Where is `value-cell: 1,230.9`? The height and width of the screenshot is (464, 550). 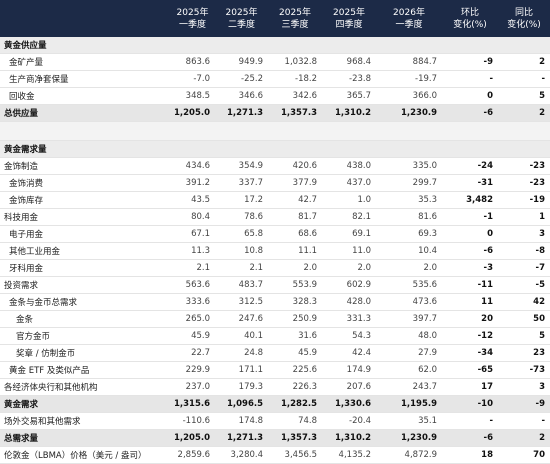 value-cell: 1,230.9 is located at coordinates (409, 438).